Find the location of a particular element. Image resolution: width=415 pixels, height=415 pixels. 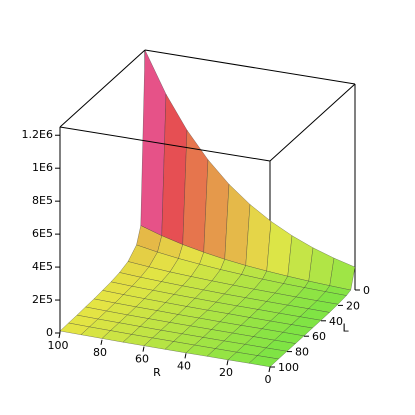

z-tick-label: 0 is located at coordinates (49, 332).